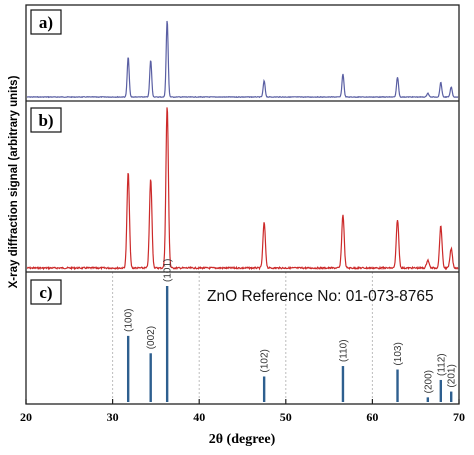  Describe the element at coordinates (46, 157) in the screenshot. I see `panel-labels: a) b) c)` at that location.